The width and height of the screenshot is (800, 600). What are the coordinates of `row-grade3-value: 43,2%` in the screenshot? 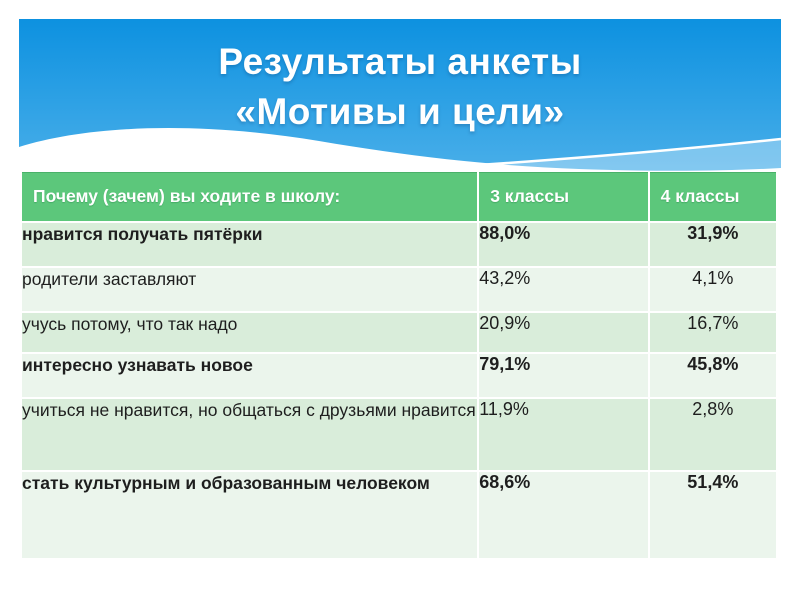 It's located at (563, 289).